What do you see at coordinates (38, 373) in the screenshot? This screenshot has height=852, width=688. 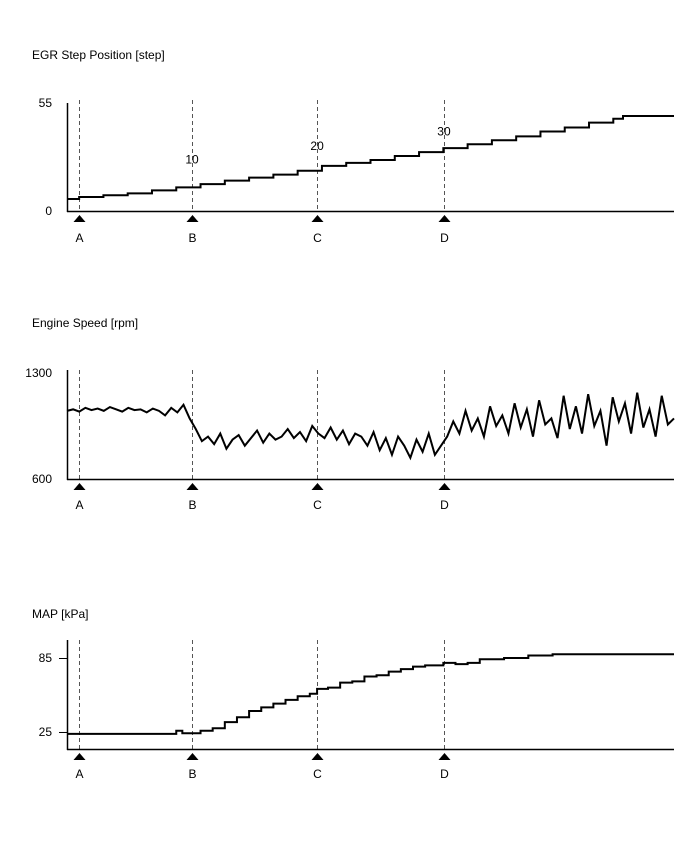 I see `y-tick-label: 1300` at bounding box center [38, 373].